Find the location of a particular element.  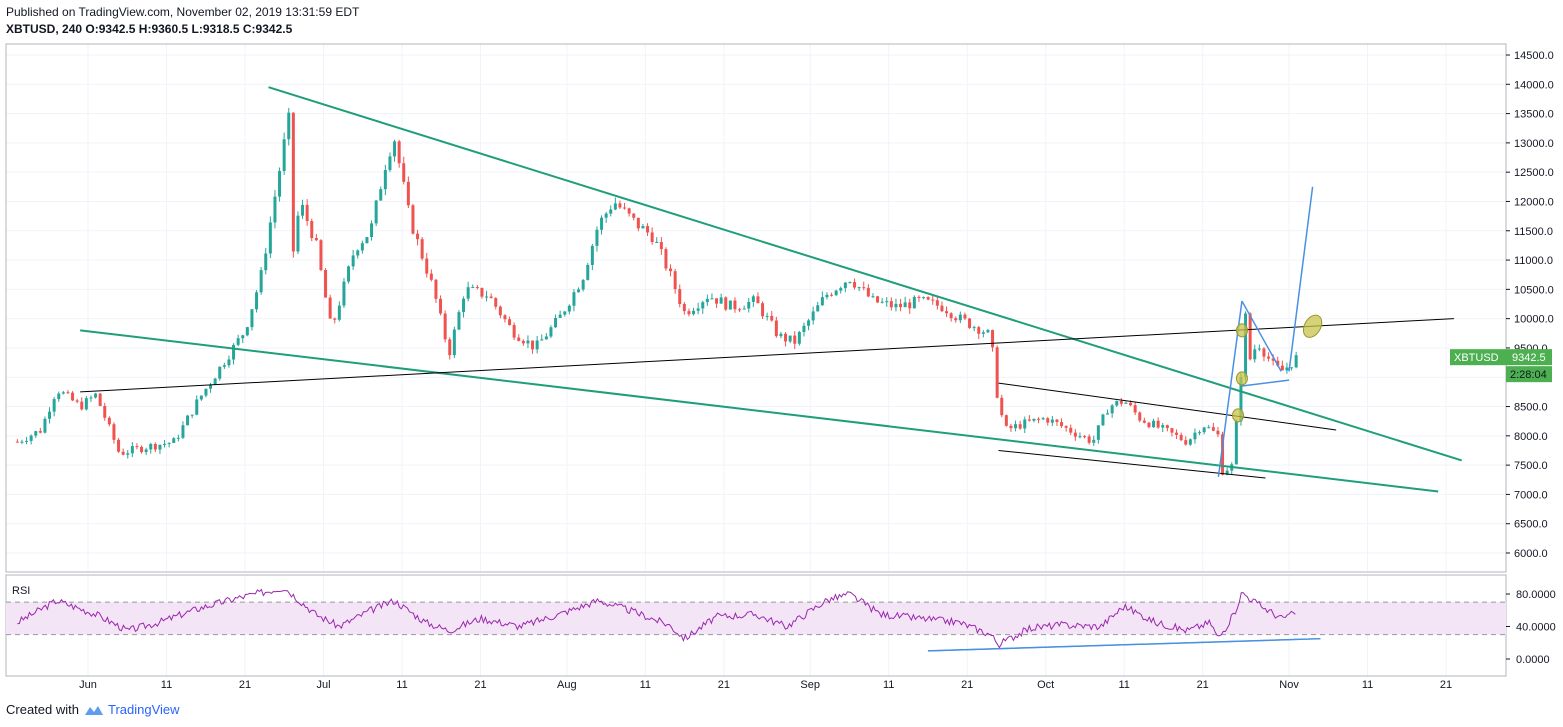

interval-label: 240 is located at coordinates (72, 29).